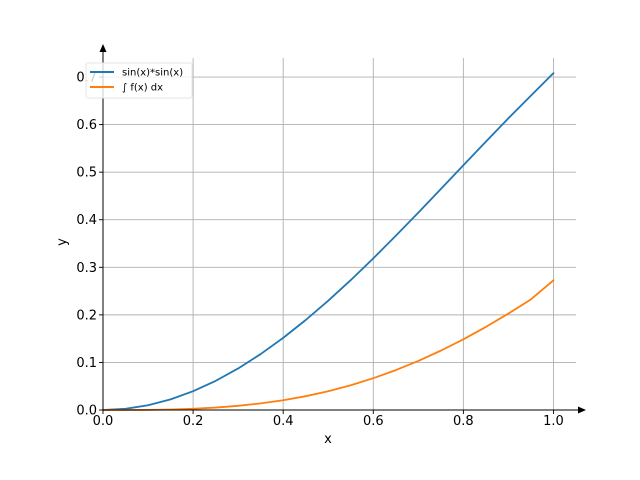  I want to click on y-tick-label: 0.5, so click(86, 173).